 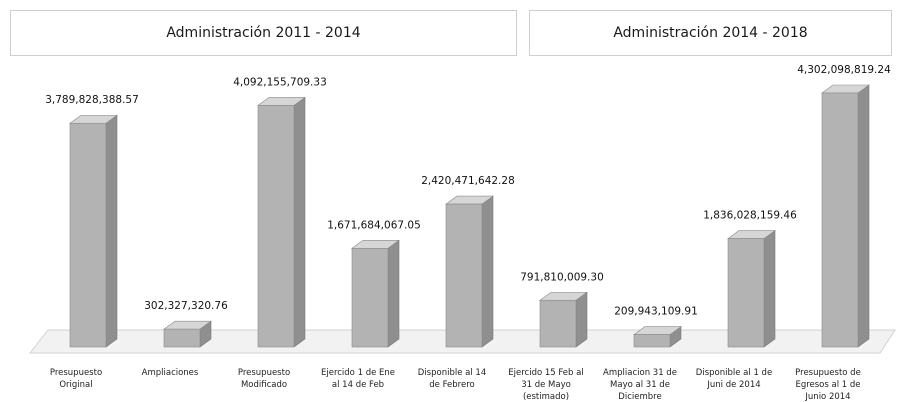 What do you see at coordinates (92, 100) in the screenshot?
I see `value-label-1: 3,789,828,388.57` at bounding box center [92, 100].